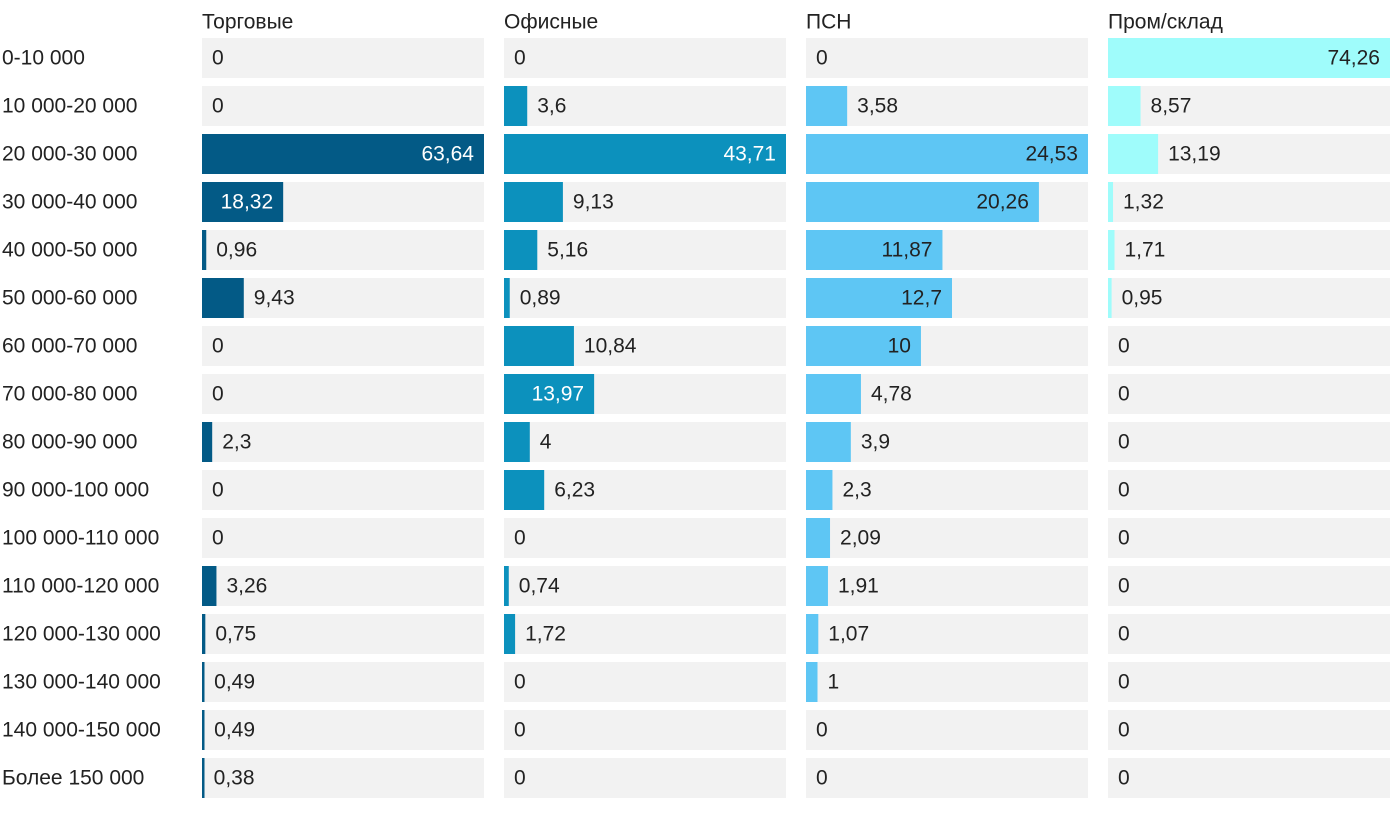  I want to click on data-label: 0,96, so click(236, 250).